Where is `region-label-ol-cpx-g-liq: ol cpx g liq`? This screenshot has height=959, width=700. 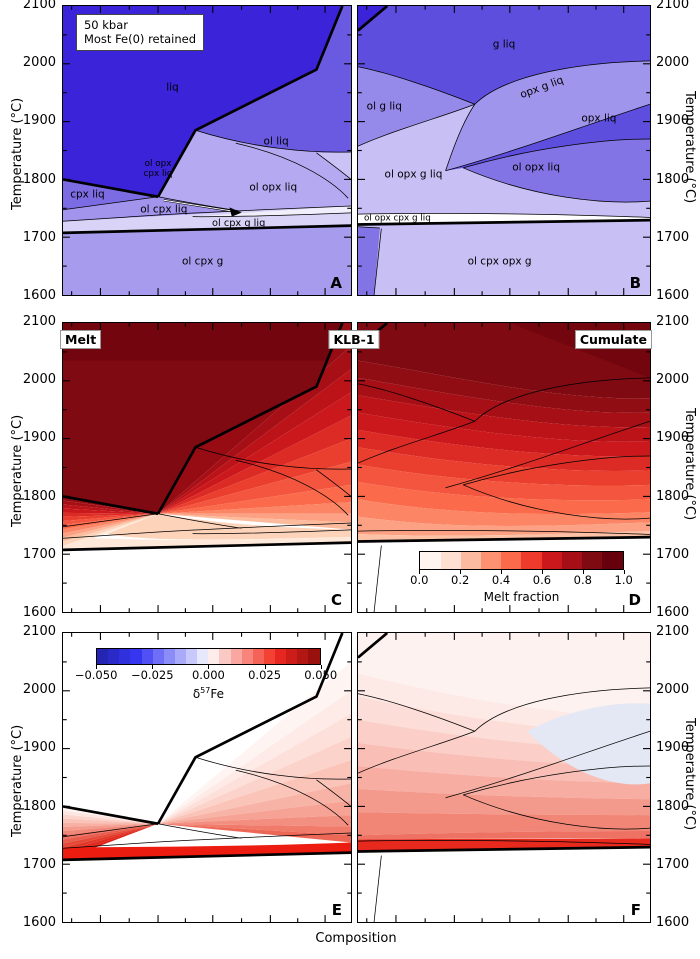
region-label-ol-cpx-g-liq: ol cpx g liq is located at coordinates (239, 224).